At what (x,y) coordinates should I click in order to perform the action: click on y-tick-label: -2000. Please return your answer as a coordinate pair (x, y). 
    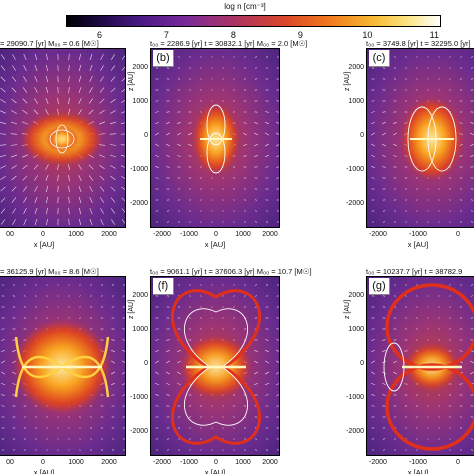
    Looking at the image, I should click on (139, 431).